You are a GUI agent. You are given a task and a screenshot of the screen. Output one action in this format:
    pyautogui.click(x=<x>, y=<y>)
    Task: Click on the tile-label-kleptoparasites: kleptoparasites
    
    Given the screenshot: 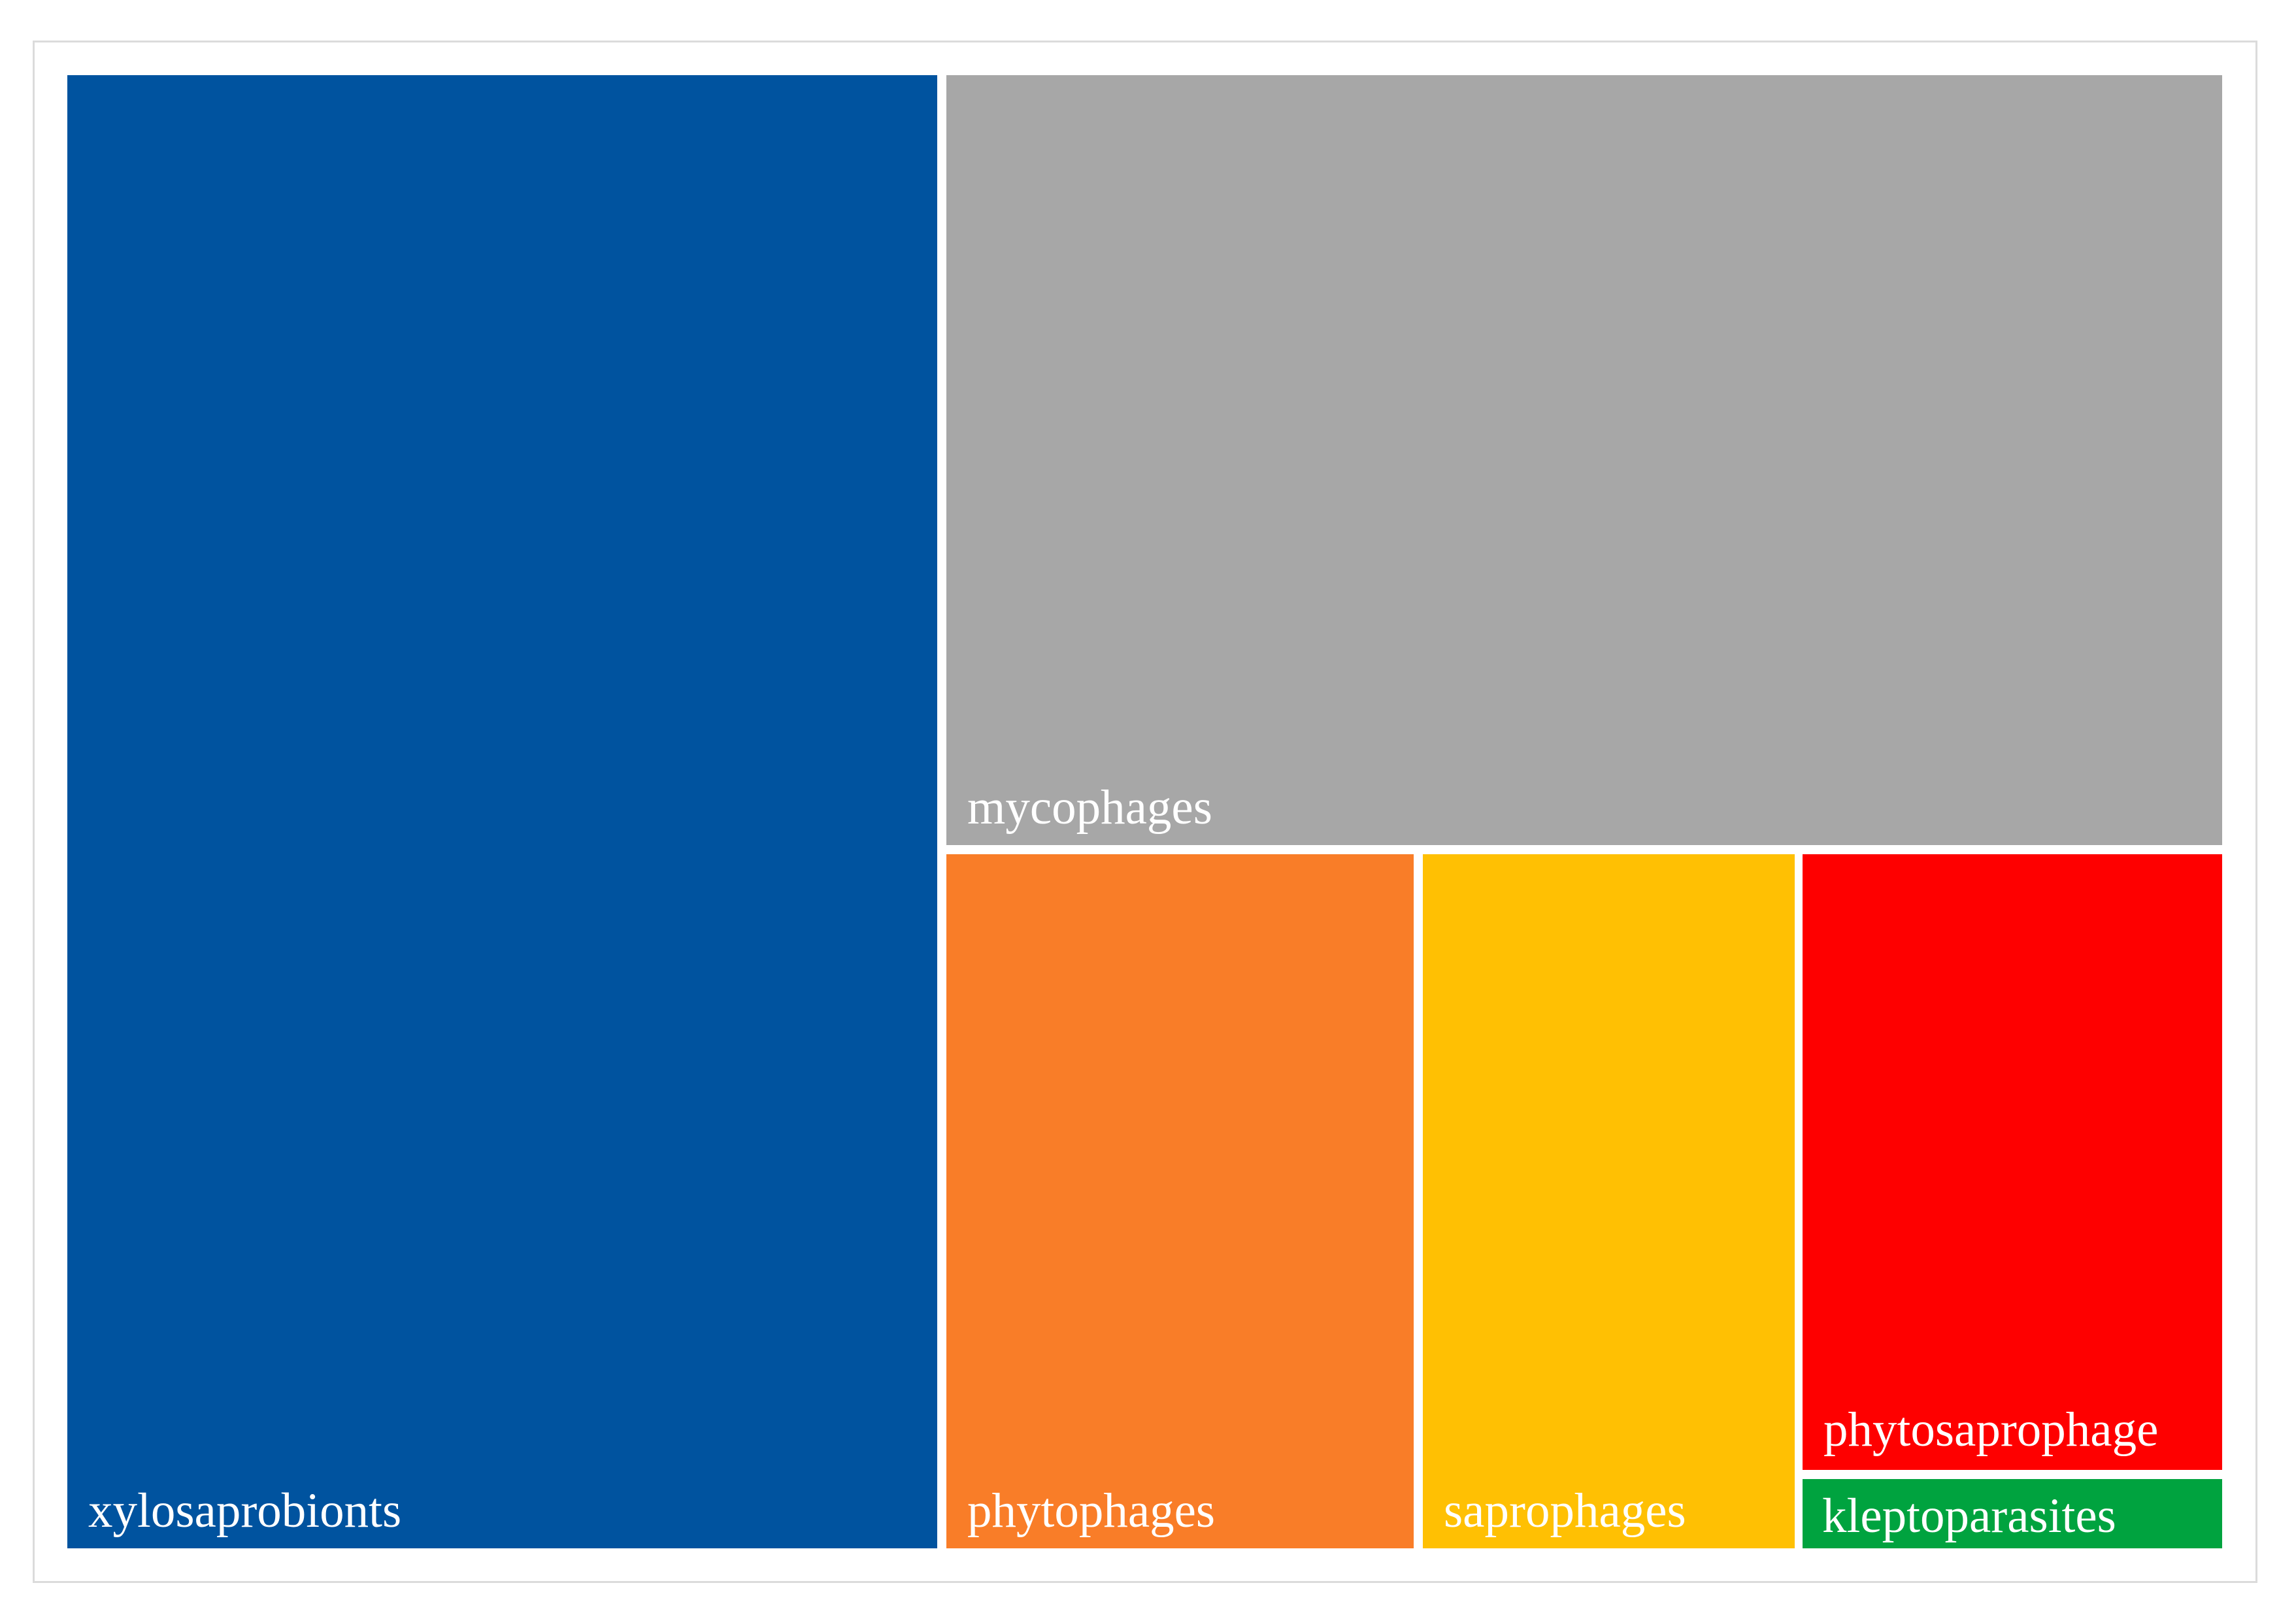 What is the action you would take?
    pyautogui.click(x=1969, y=1516)
    